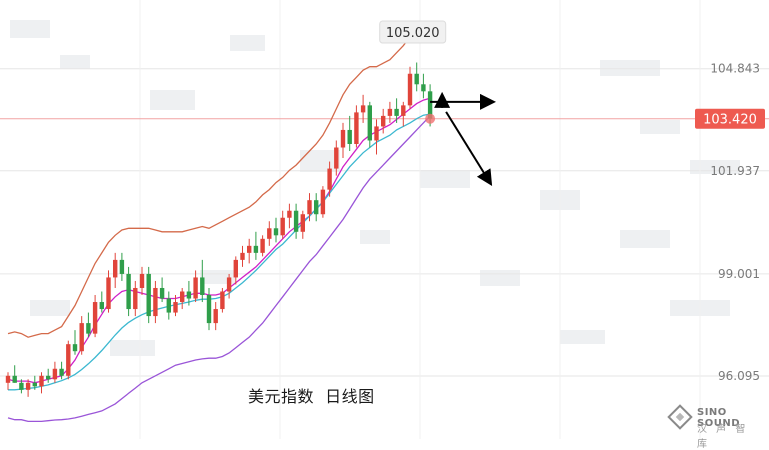 This screenshot has width=769, height=450. Describe the element at coordinates (311, 396) in the screenshot. I see `chart-caption: 美元指数 日线图` at that location.